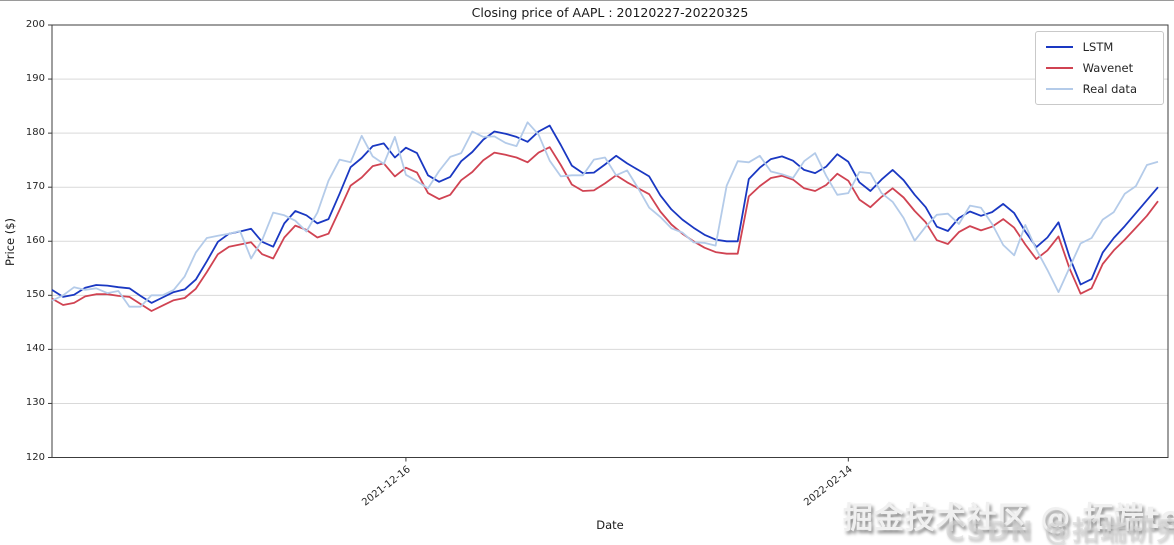 This screenshot has width=1174, height=545. I want to click on y-tick-label: 130, so click(35, 403).